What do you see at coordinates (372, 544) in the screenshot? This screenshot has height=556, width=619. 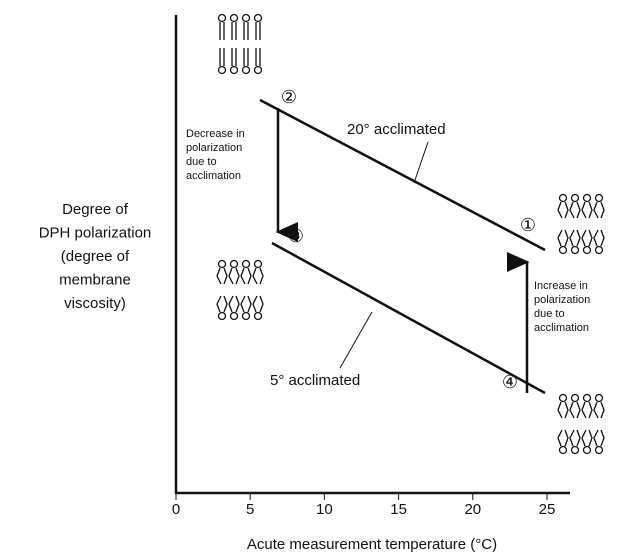 I see `x-axis-label: Acute measurement temperature (°C)` at bounding box center [372, 544].